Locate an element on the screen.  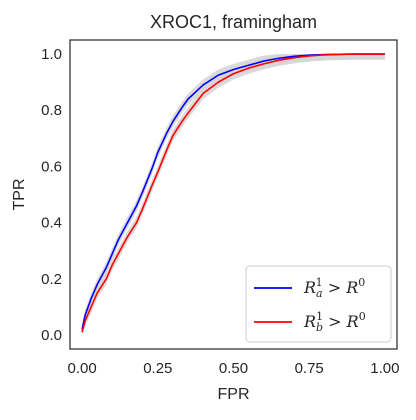
x-tick-label: 0.75 is located at coordinates (309, 368).